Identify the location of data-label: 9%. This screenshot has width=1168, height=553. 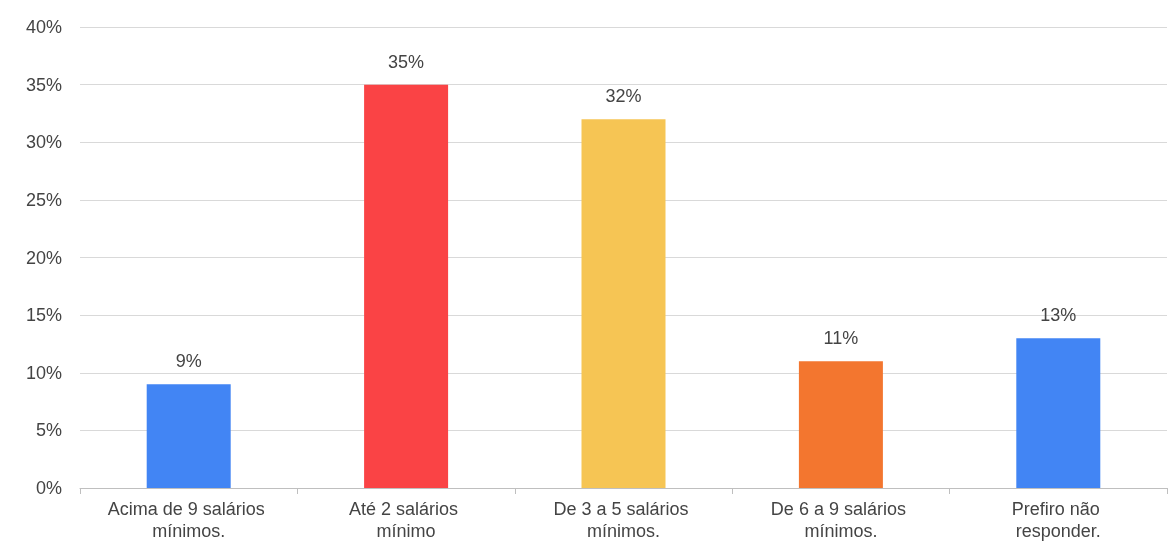
(188, 361).